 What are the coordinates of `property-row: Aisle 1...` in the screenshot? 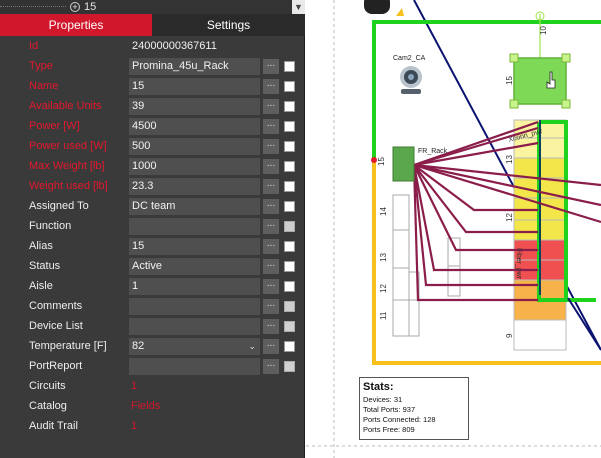 It's located at (152, 287).